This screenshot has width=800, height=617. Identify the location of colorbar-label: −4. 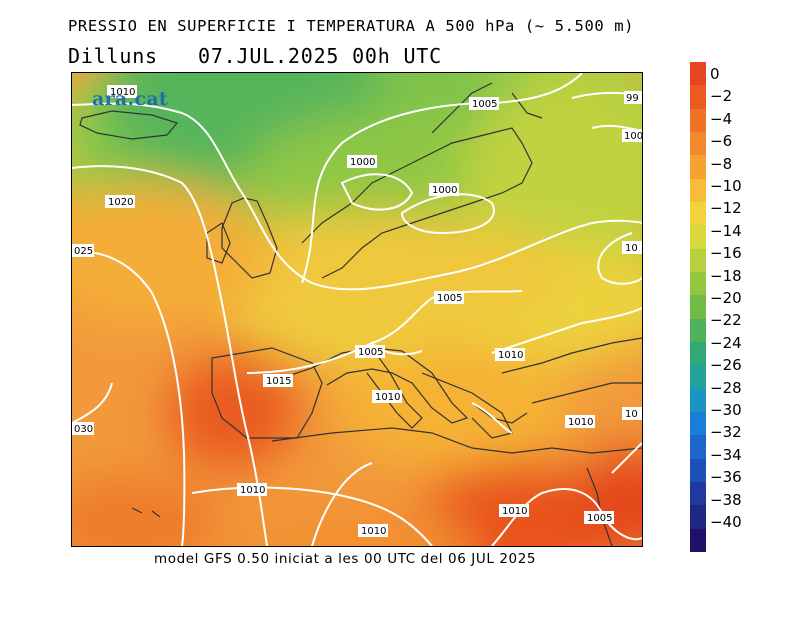
(721, 118).